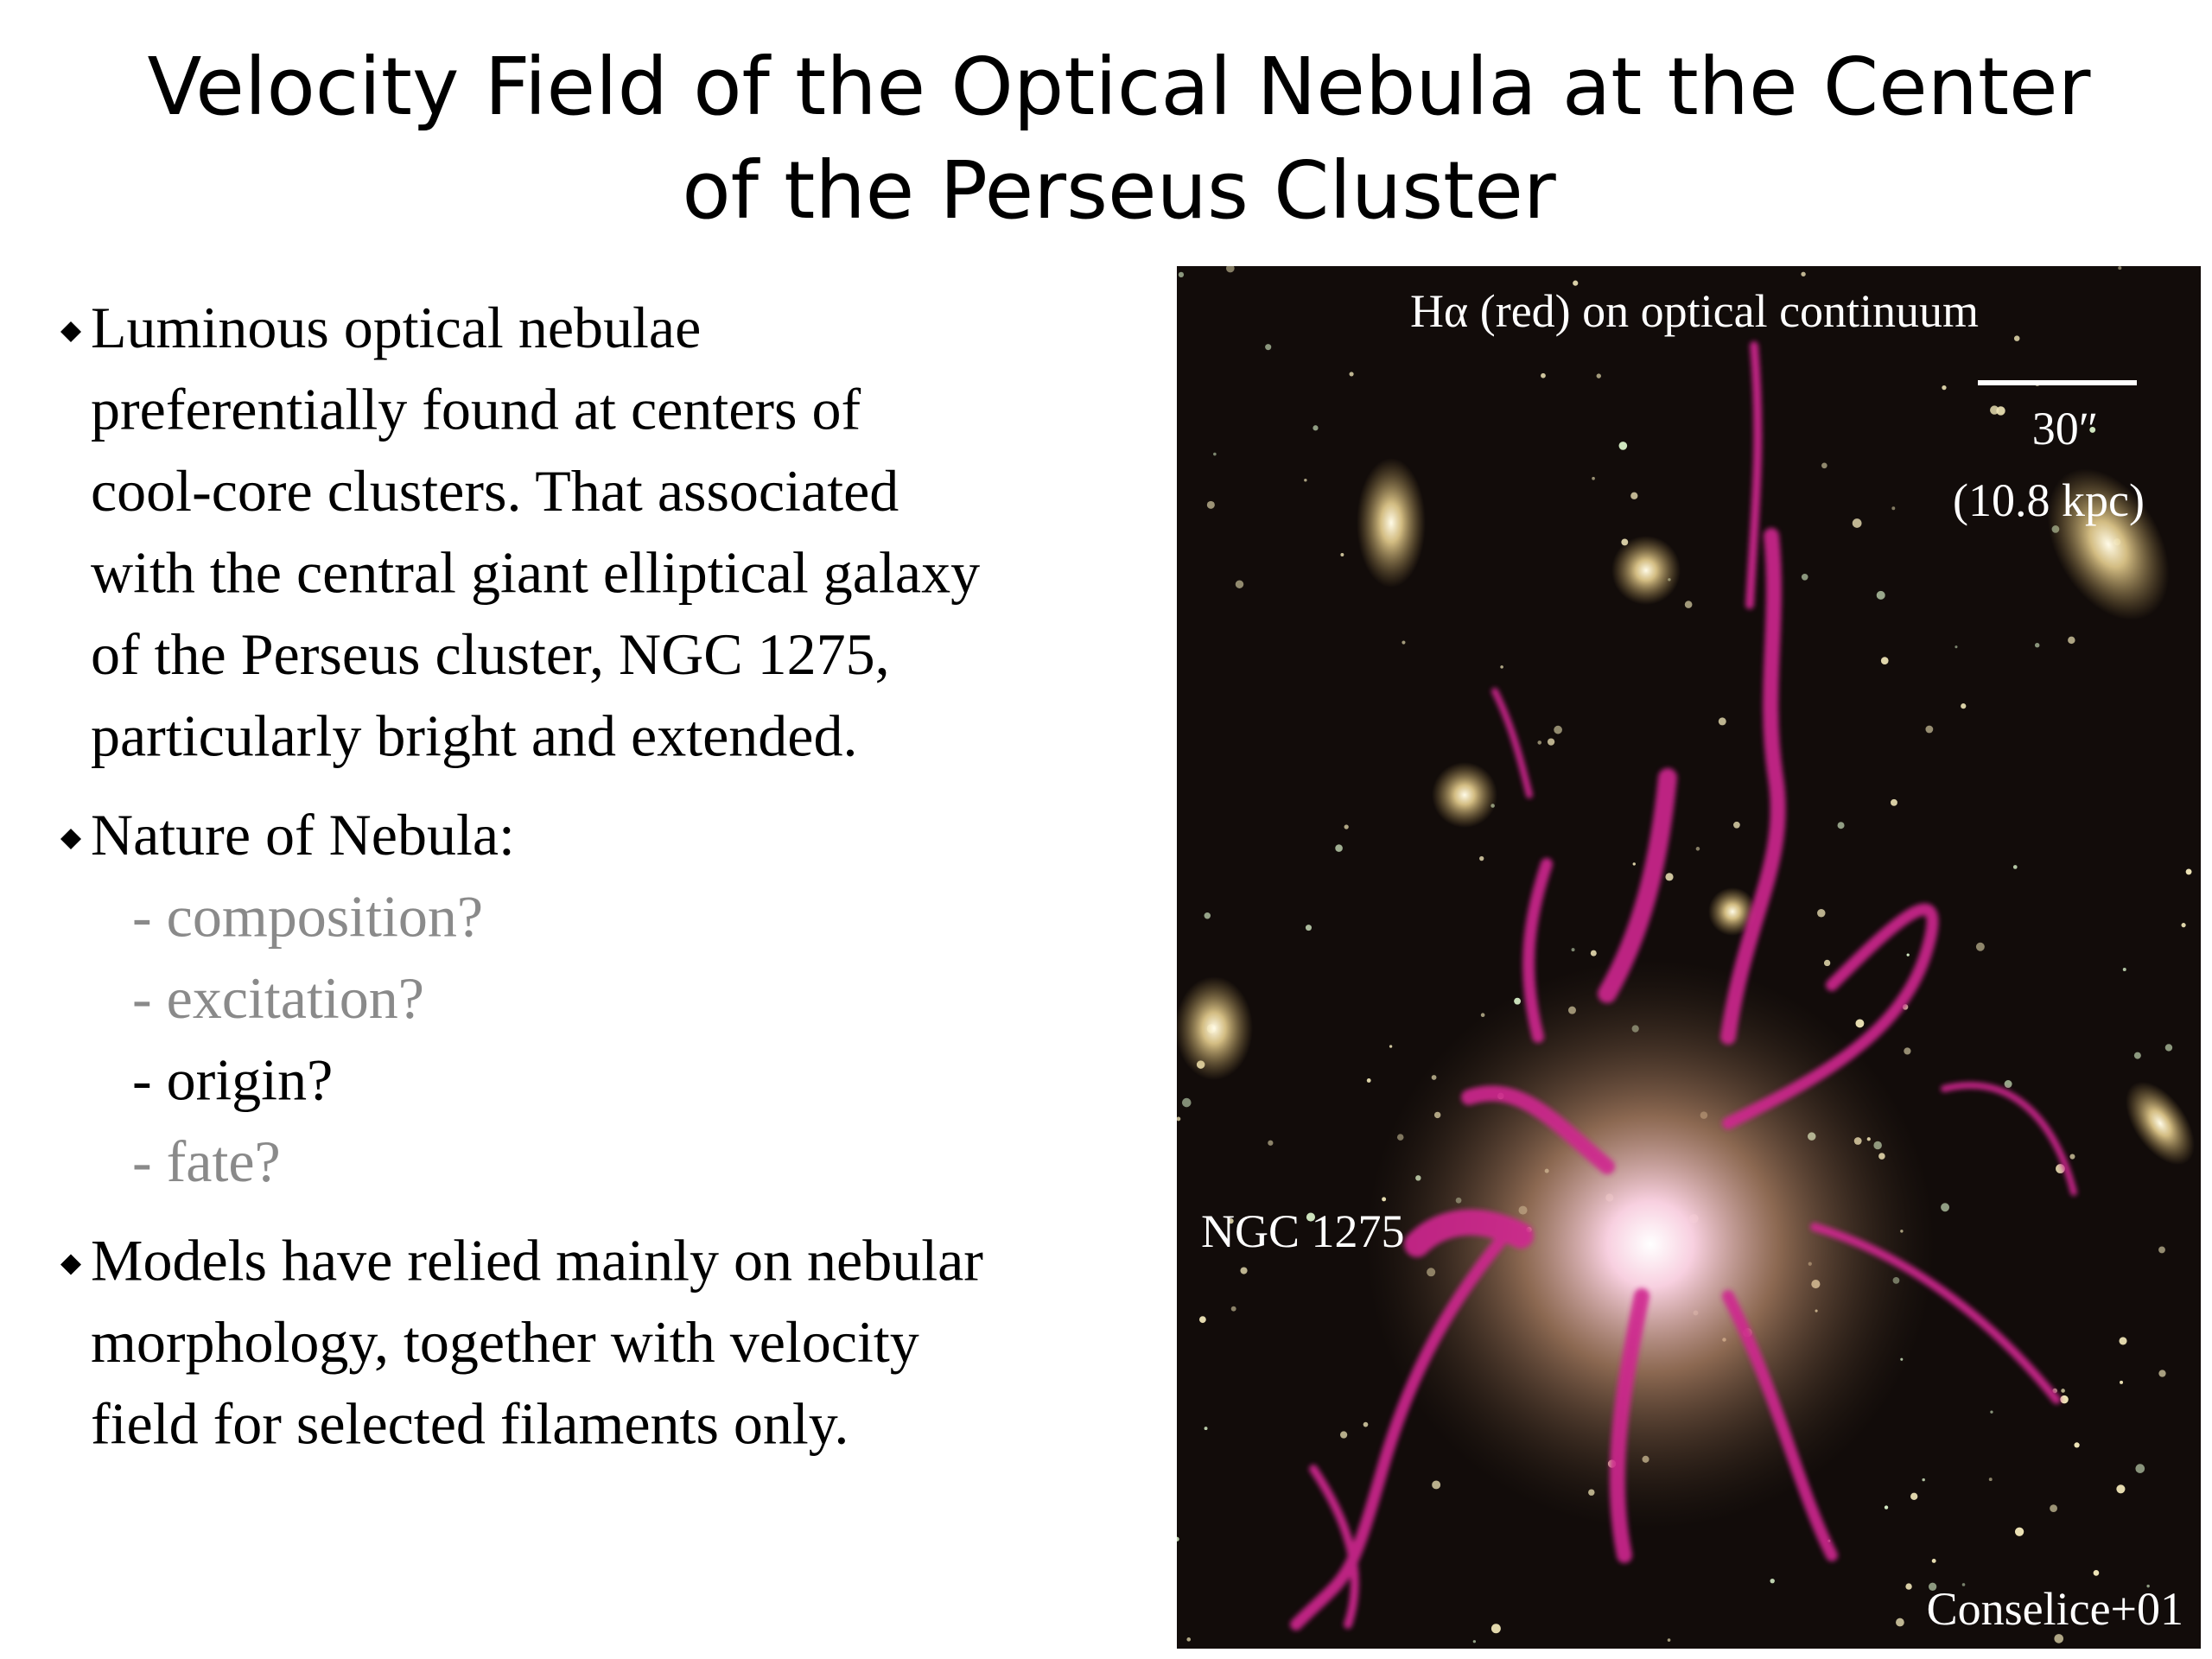 This screenshot has height=1659, width=2212. Describe the element at coordinates (1650, 1244) in the screenshot. I see `ngc1275-core` at that location.